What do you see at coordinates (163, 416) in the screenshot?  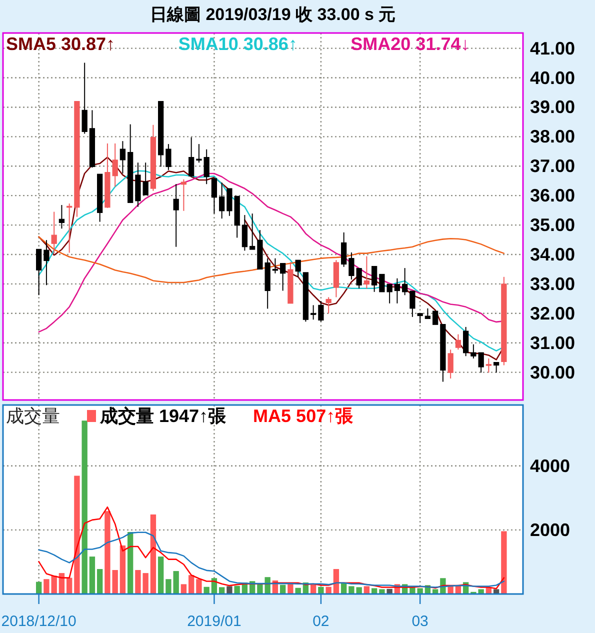 I see `legend-label: 成交量 1947↑張` at bounding box center [163, 416].